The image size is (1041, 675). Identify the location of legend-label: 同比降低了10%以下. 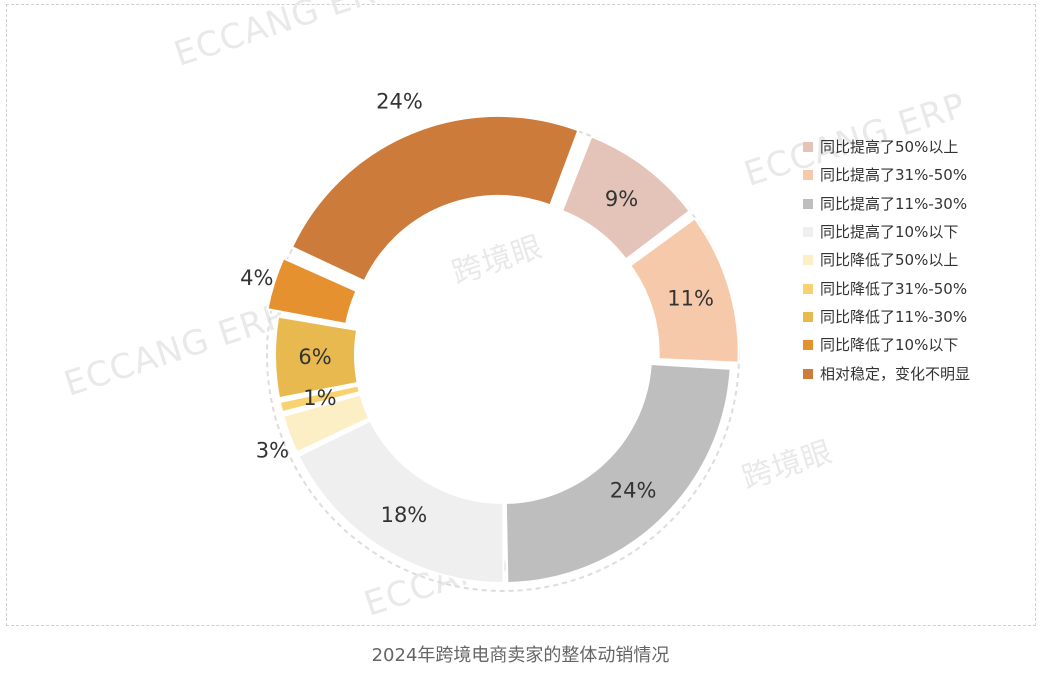
(889, 345).